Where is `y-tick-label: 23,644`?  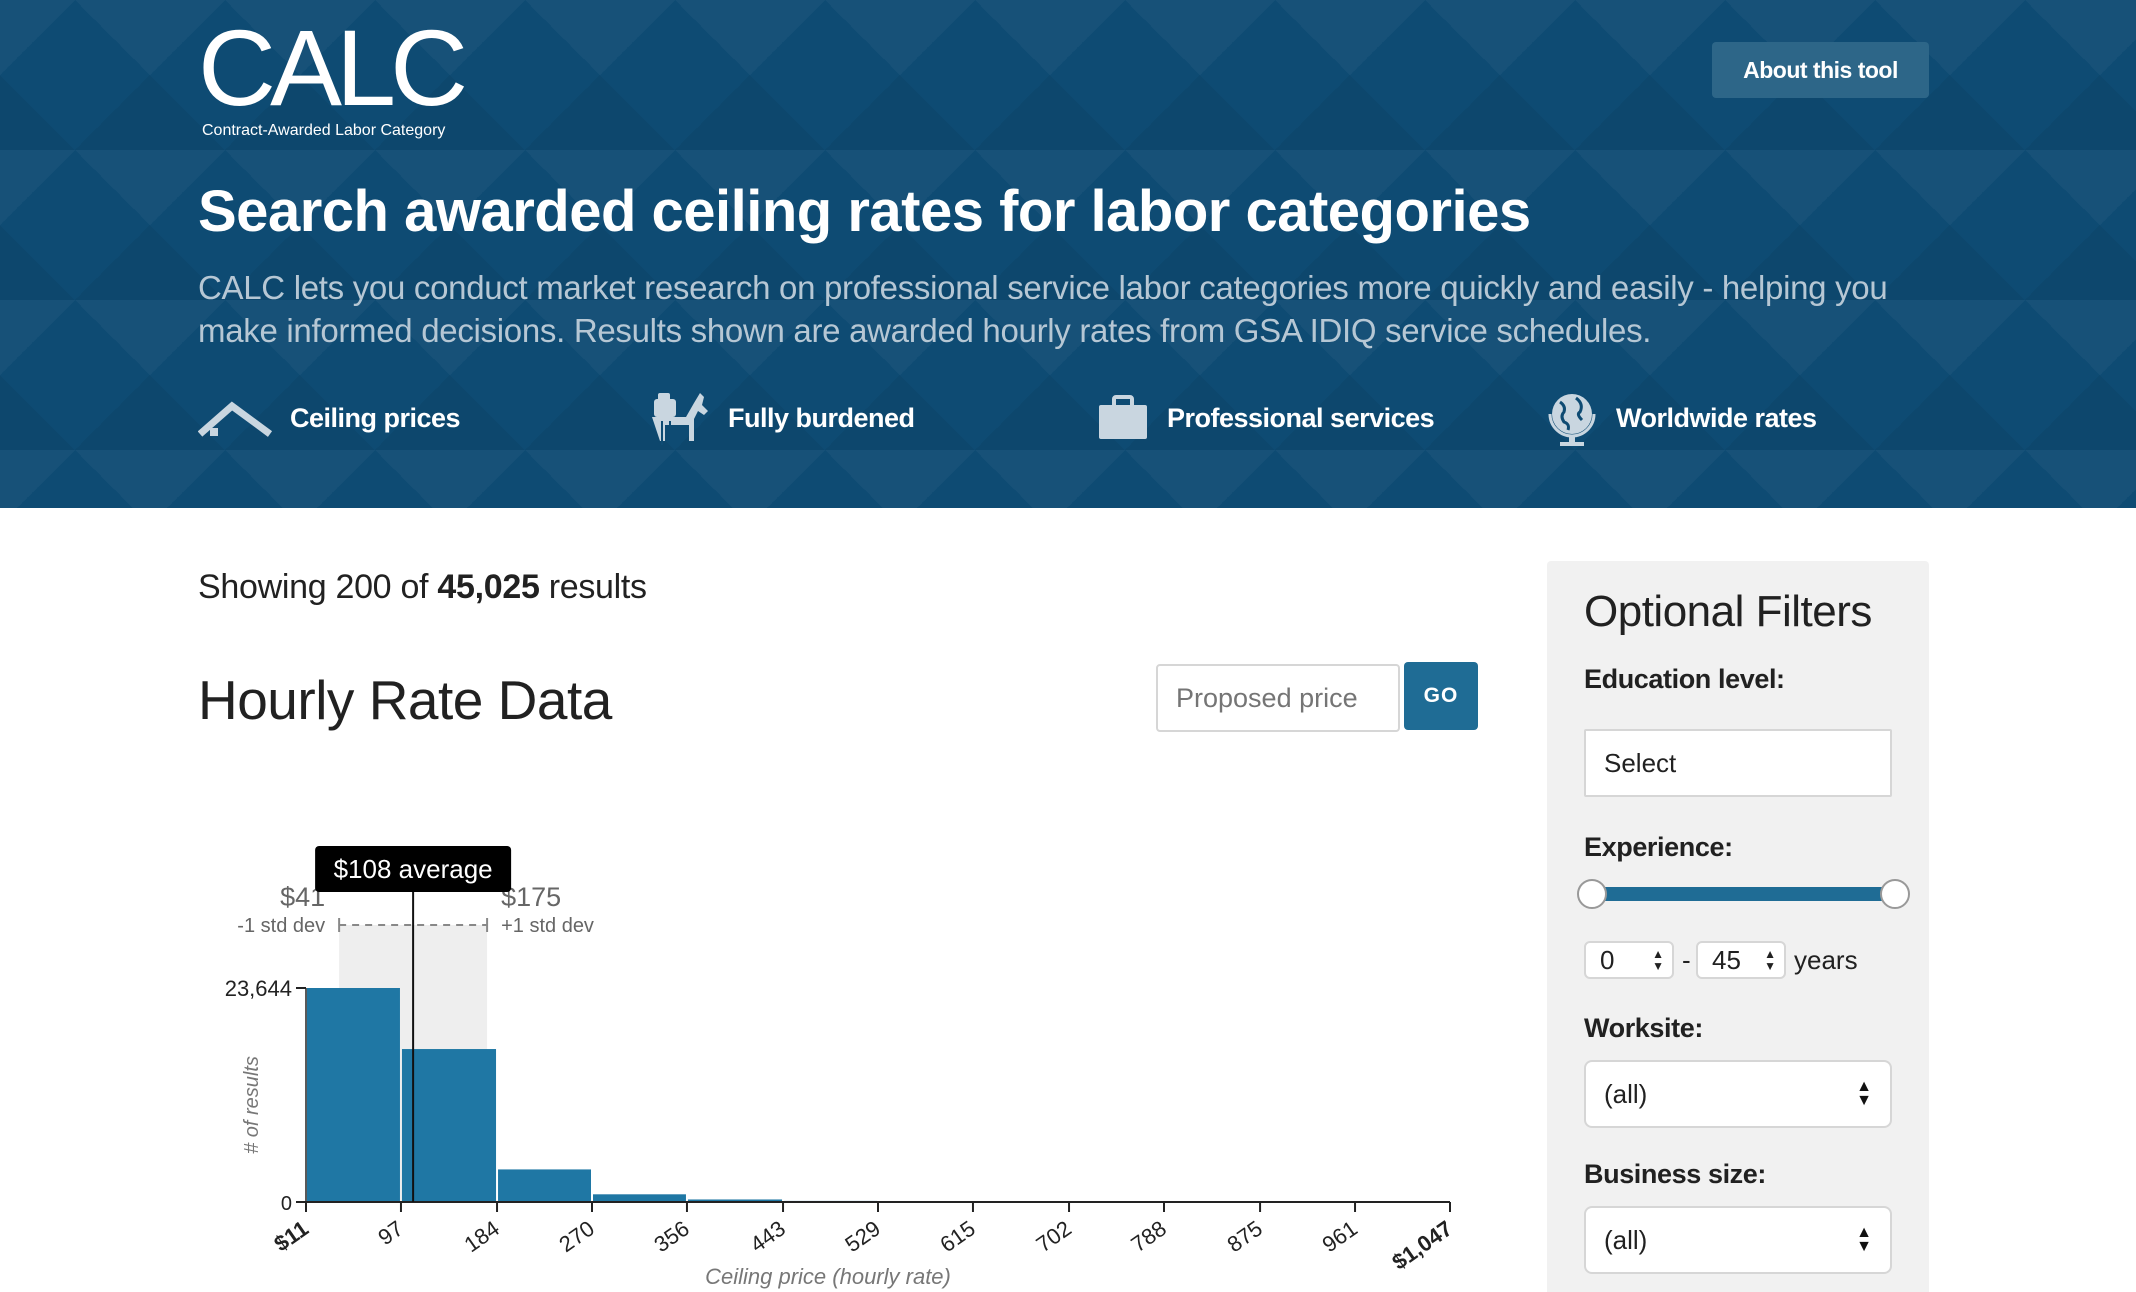
y-tick-label: 23,644 is located at coordinates (258, 988).